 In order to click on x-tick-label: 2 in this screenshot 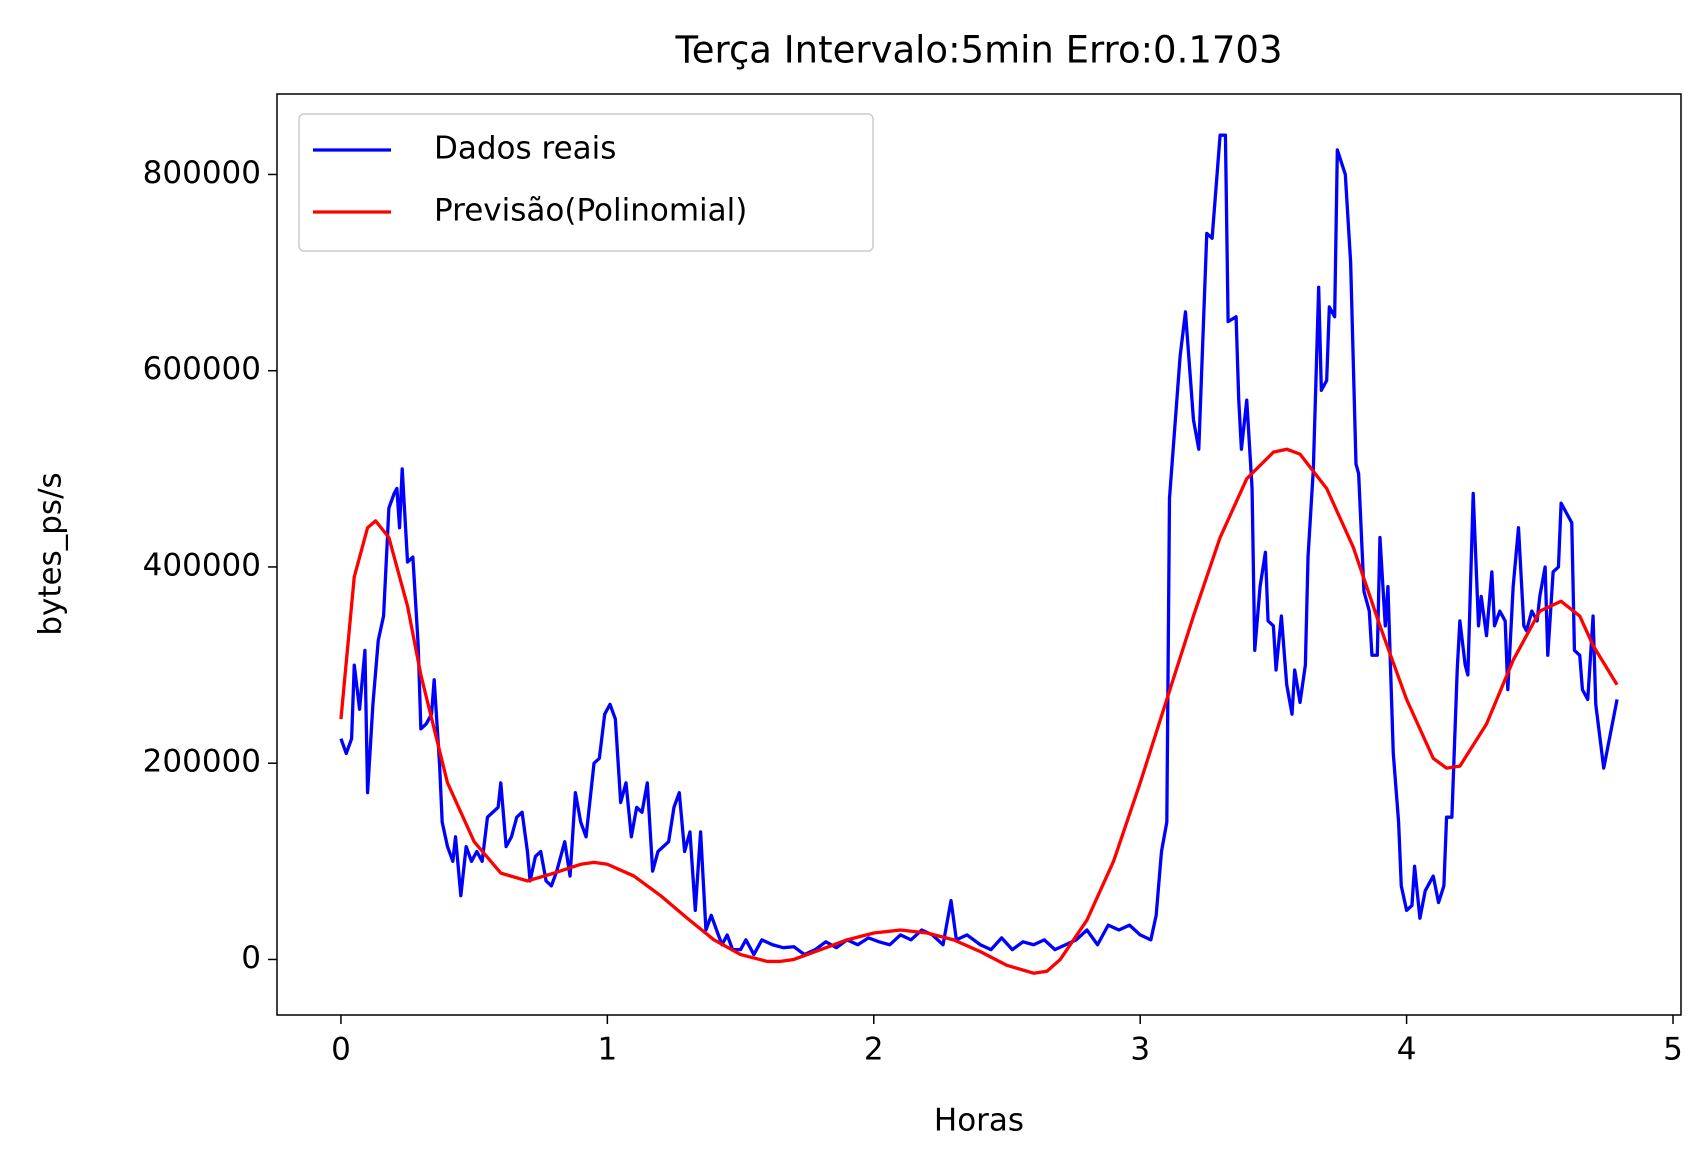, I will do `click(874, 1050)`.